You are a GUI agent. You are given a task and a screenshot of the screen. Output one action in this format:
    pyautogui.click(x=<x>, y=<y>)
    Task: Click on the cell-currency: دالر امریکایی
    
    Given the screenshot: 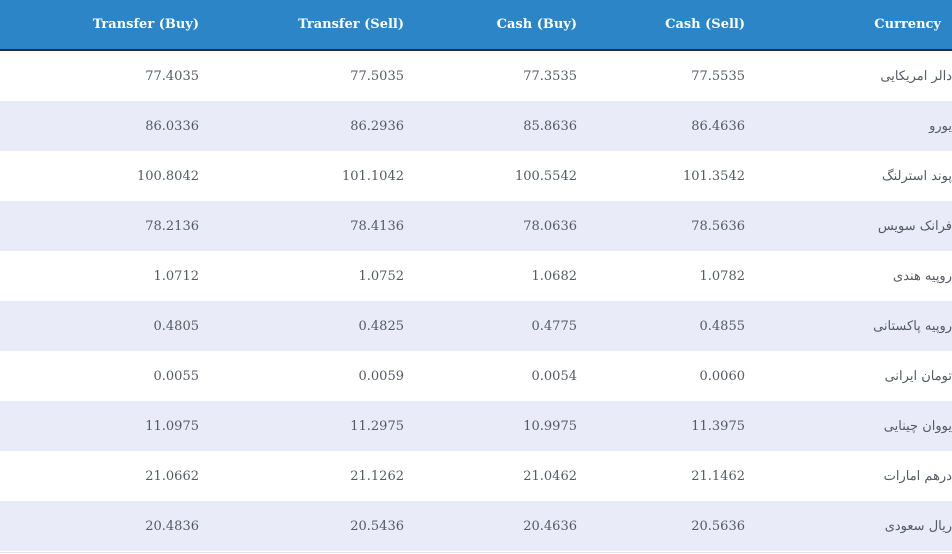 What is the action you would take?
    pyautogui.click(x=916, y=76)
    